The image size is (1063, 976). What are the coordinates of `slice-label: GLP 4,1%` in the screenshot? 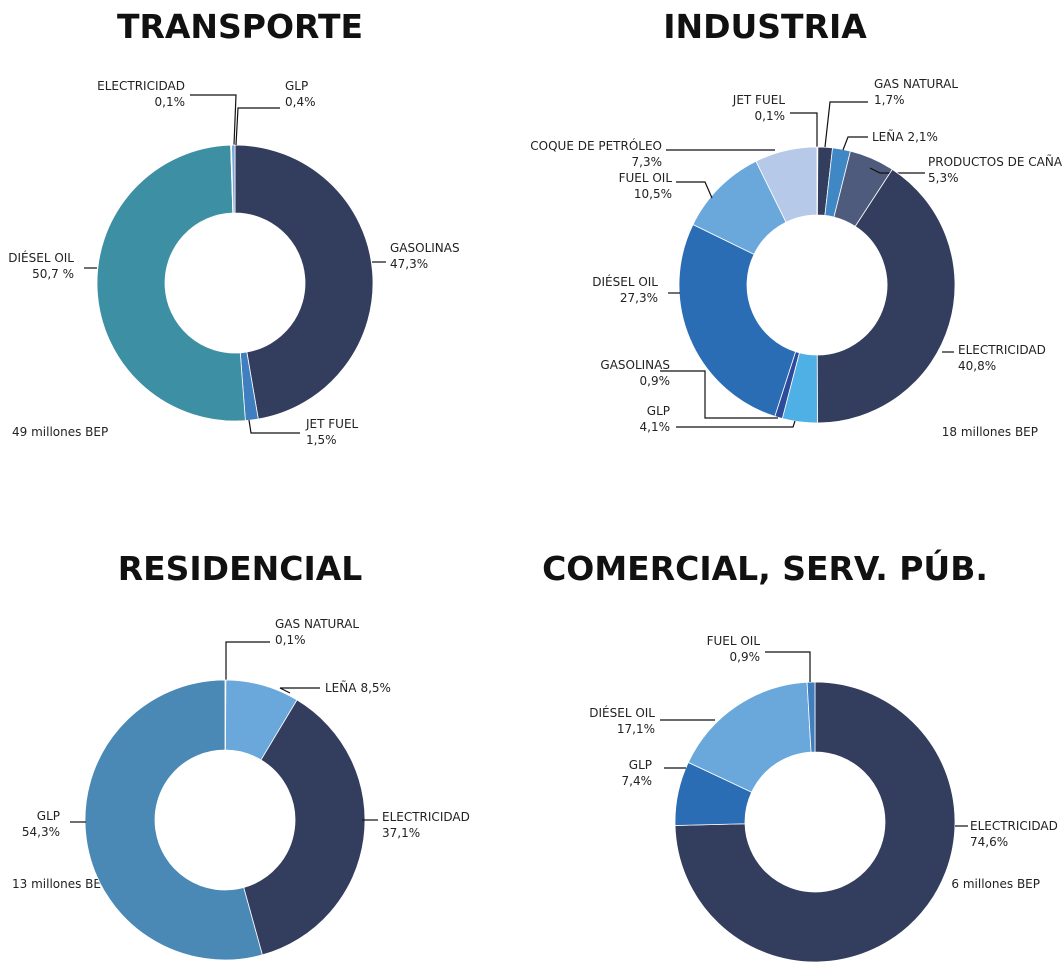 It's located at (655, 419).